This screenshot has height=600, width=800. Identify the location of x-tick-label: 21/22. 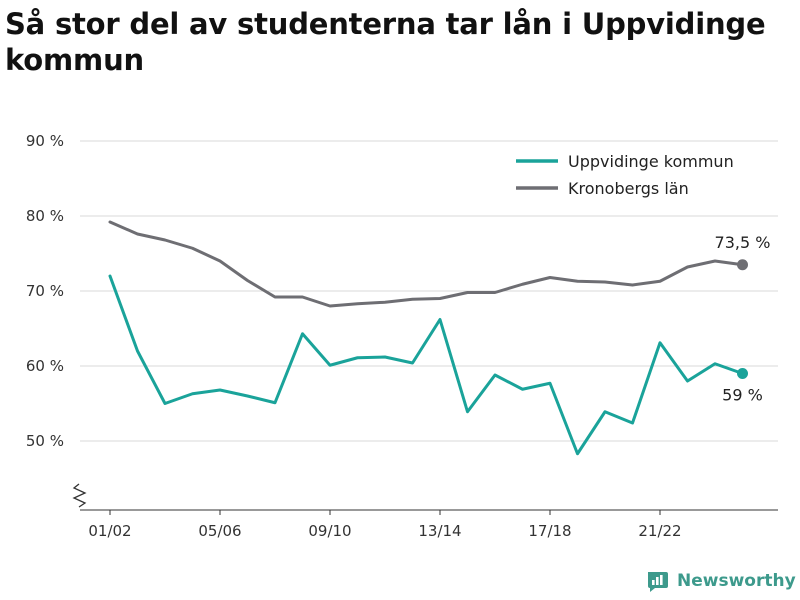
(659, 531).